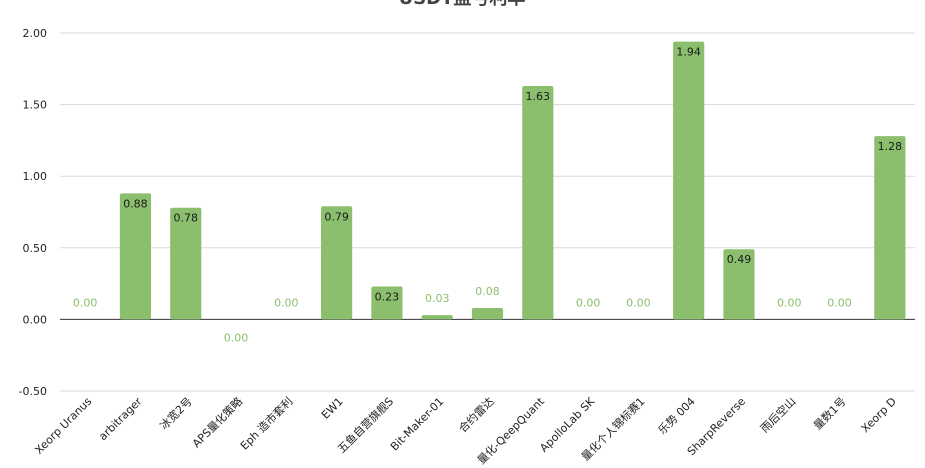 Image resolution: width=925 pixels, height=468 pixels. Describe the element at coordinates (217, 422) in the screenshot. I see `x-tick-label: APS量化策略` at that location.